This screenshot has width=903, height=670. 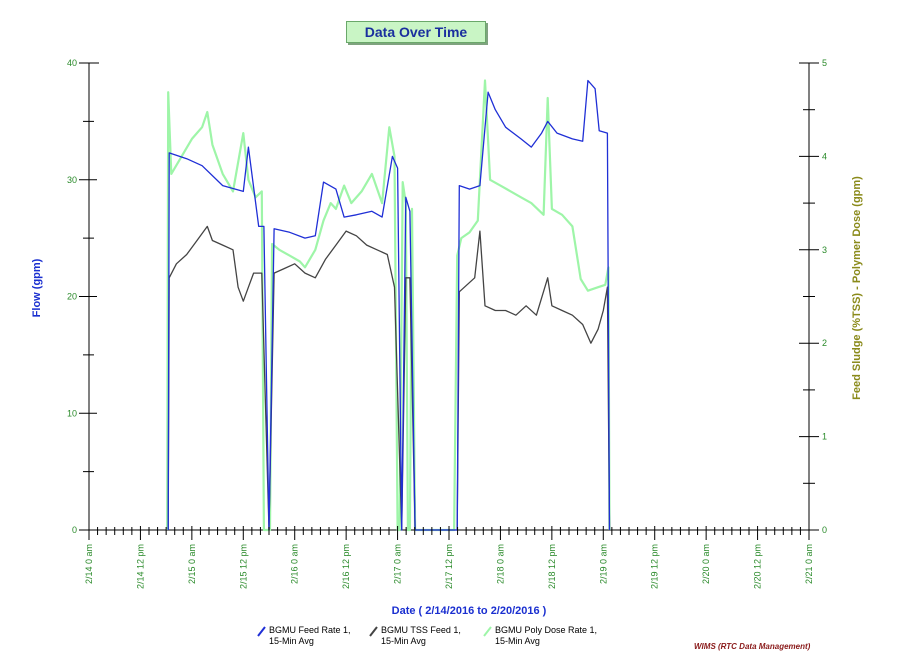 I want to click on y-axis-label-left: Flow (gpm), so click(x=37, y=287).